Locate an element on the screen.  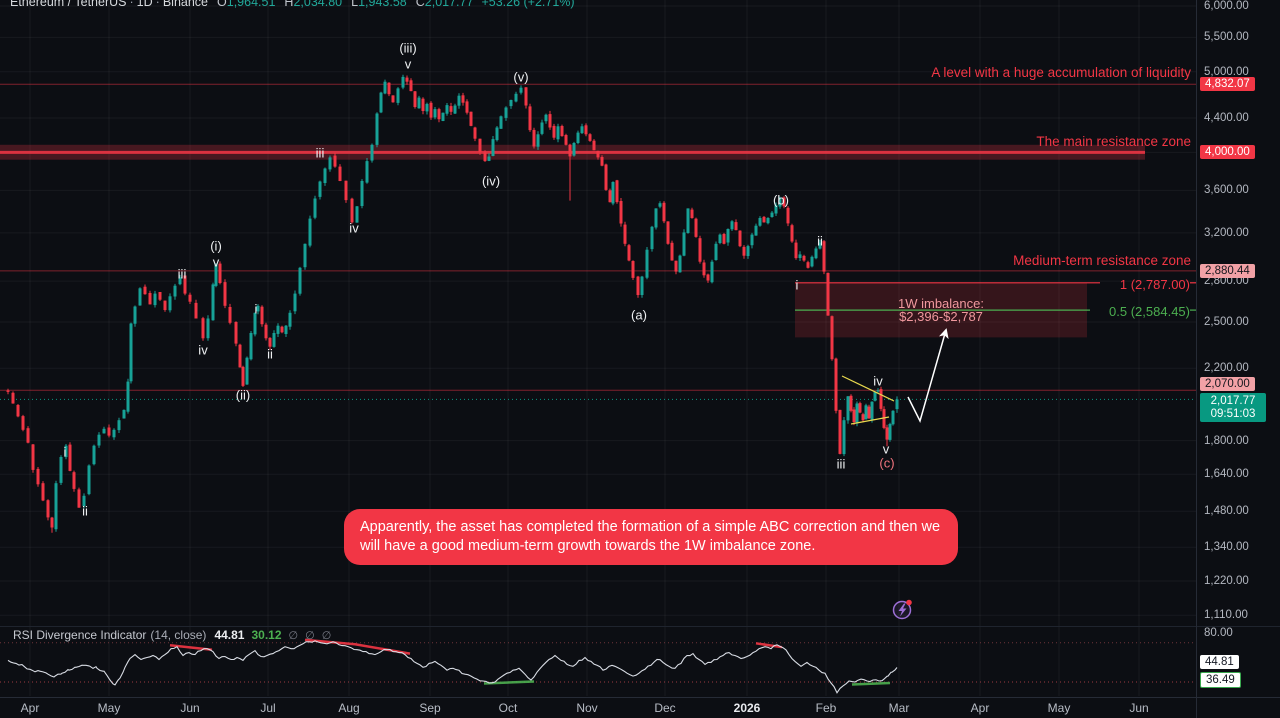
wave-label-v: (v) is located at coordinates (521, 77).